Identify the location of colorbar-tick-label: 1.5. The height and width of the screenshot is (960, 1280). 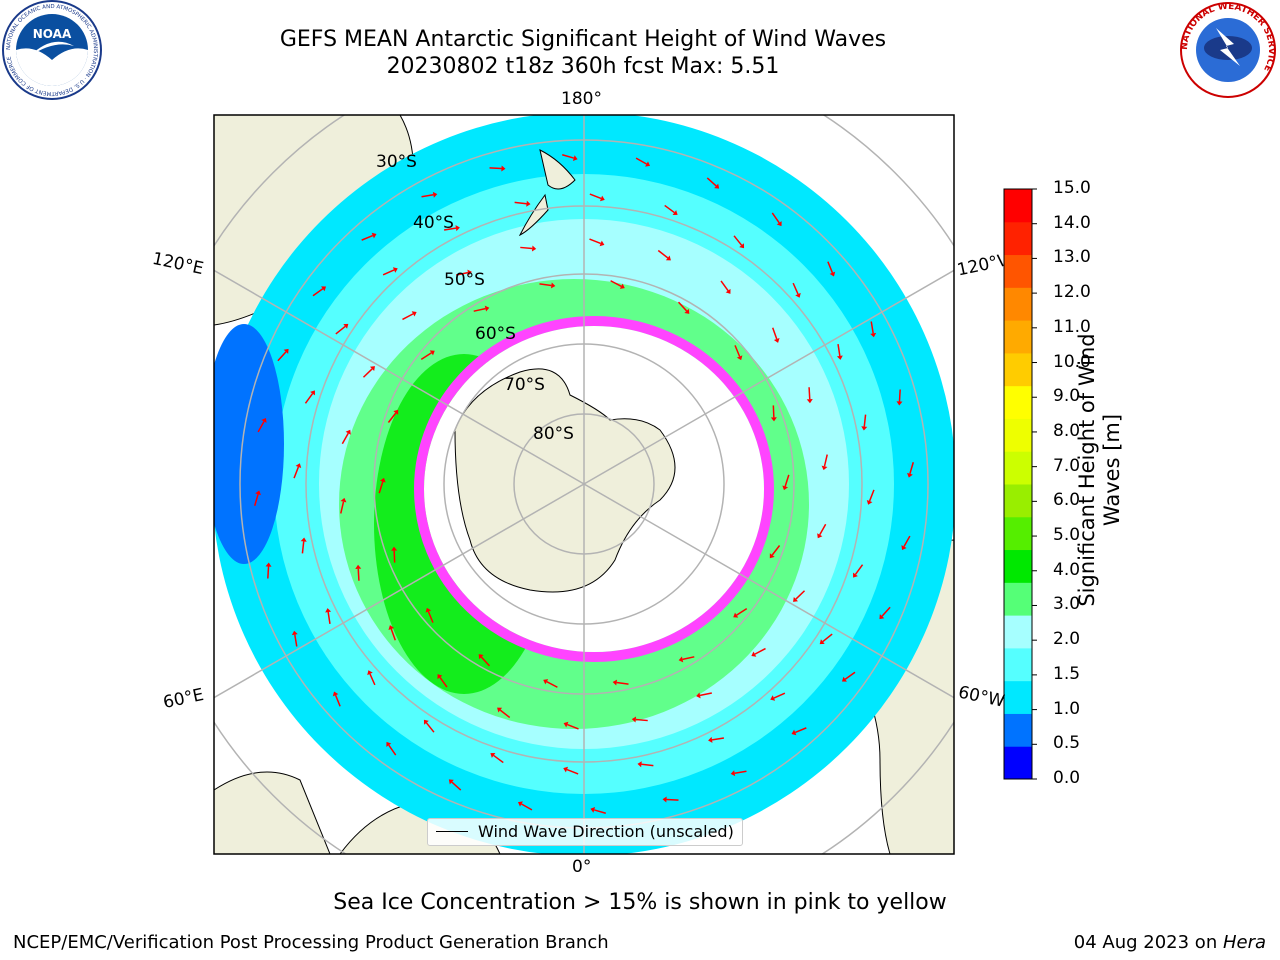
(1067, 673).